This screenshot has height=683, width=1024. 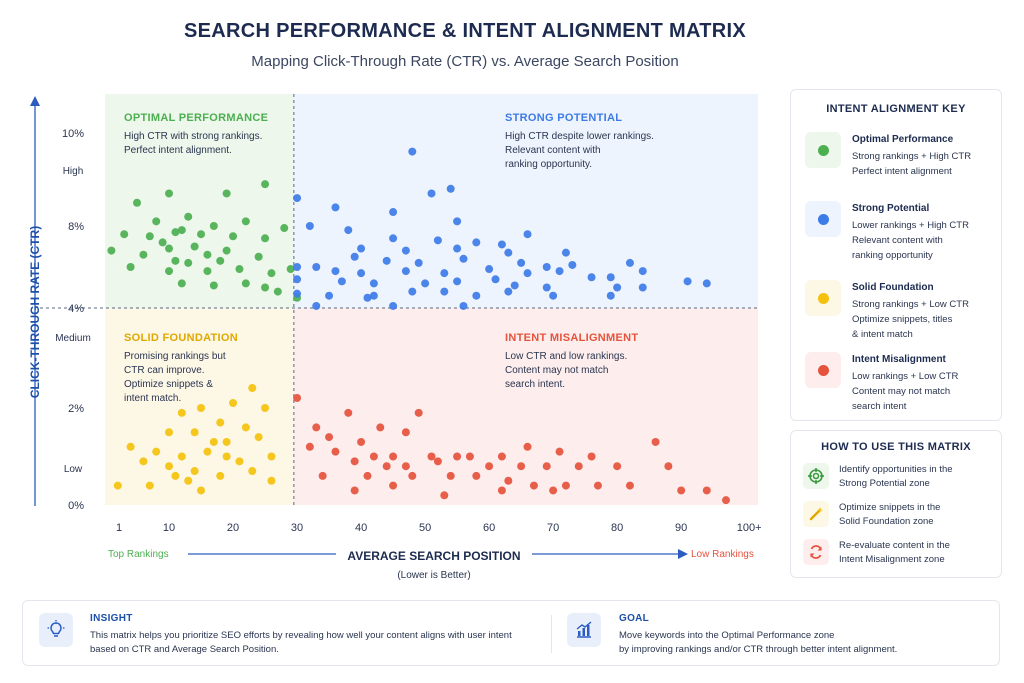 What do you see at coordinates (433, 556) in the screenshot?
I see `x-axis-label: AVERAGE SEARCH POSITION` at bounding box center [433, 556].